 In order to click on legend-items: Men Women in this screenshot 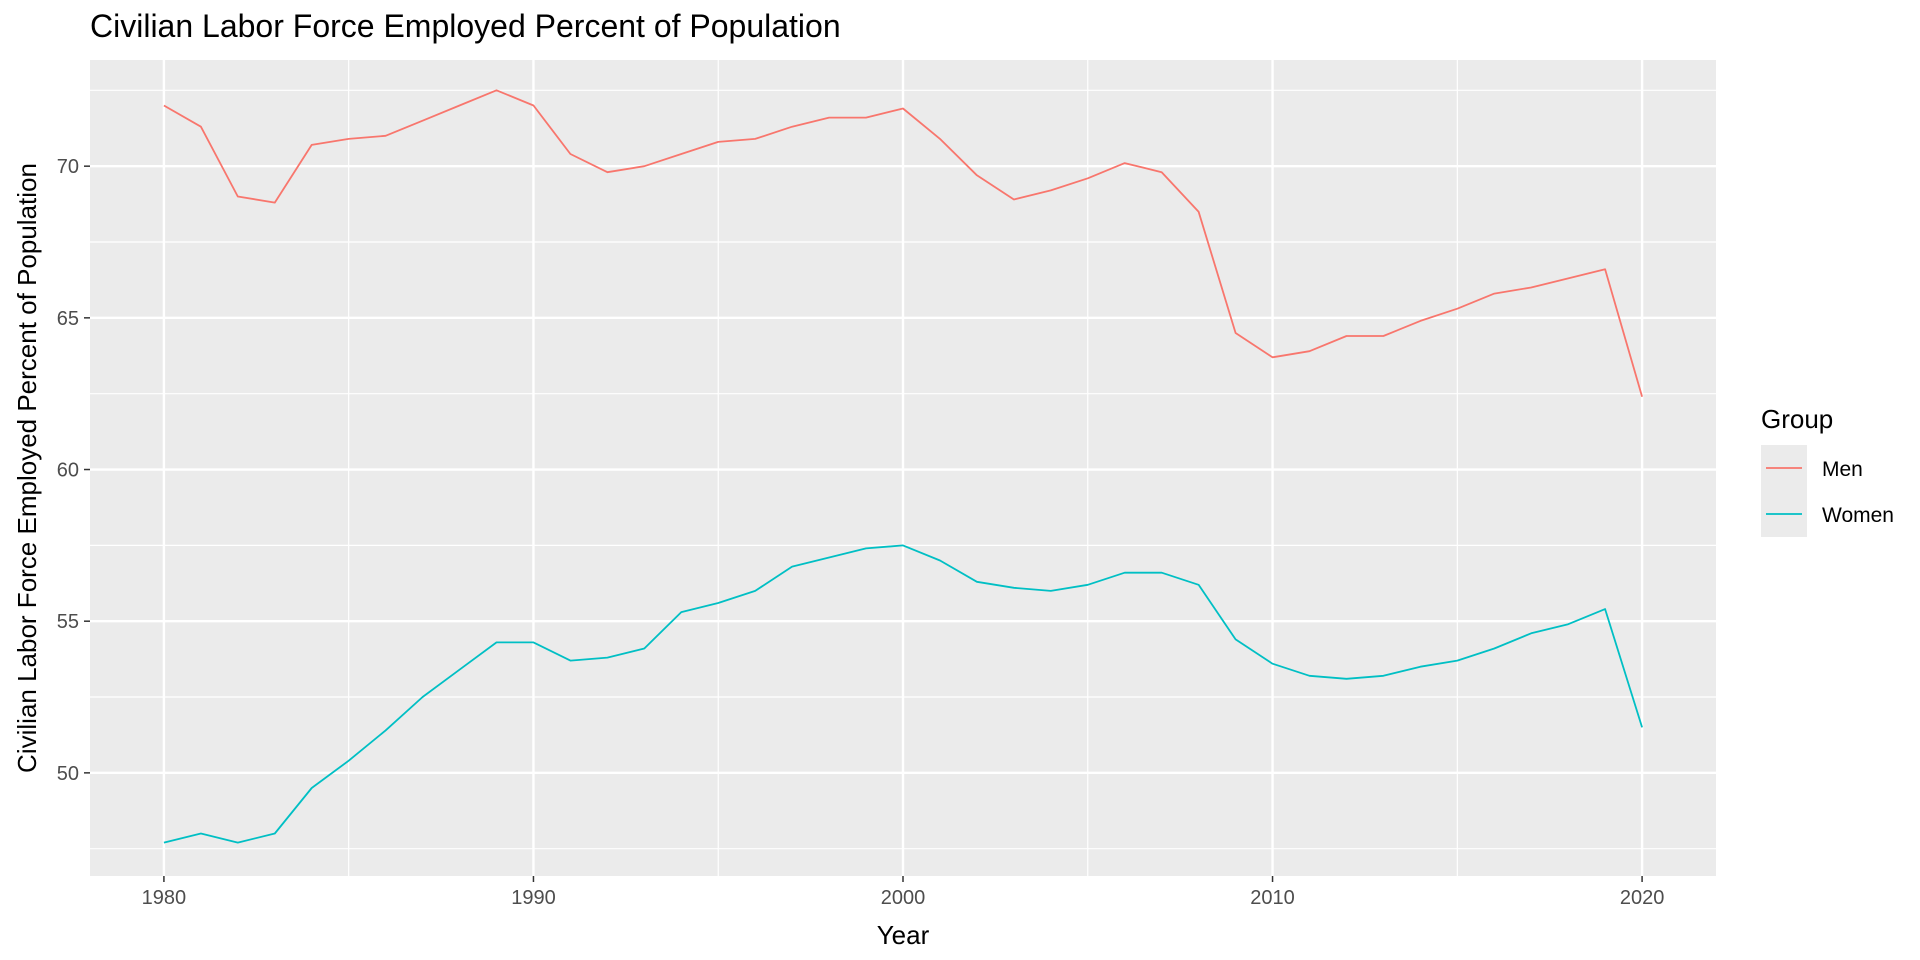, I will do `click(1827, 491)`.